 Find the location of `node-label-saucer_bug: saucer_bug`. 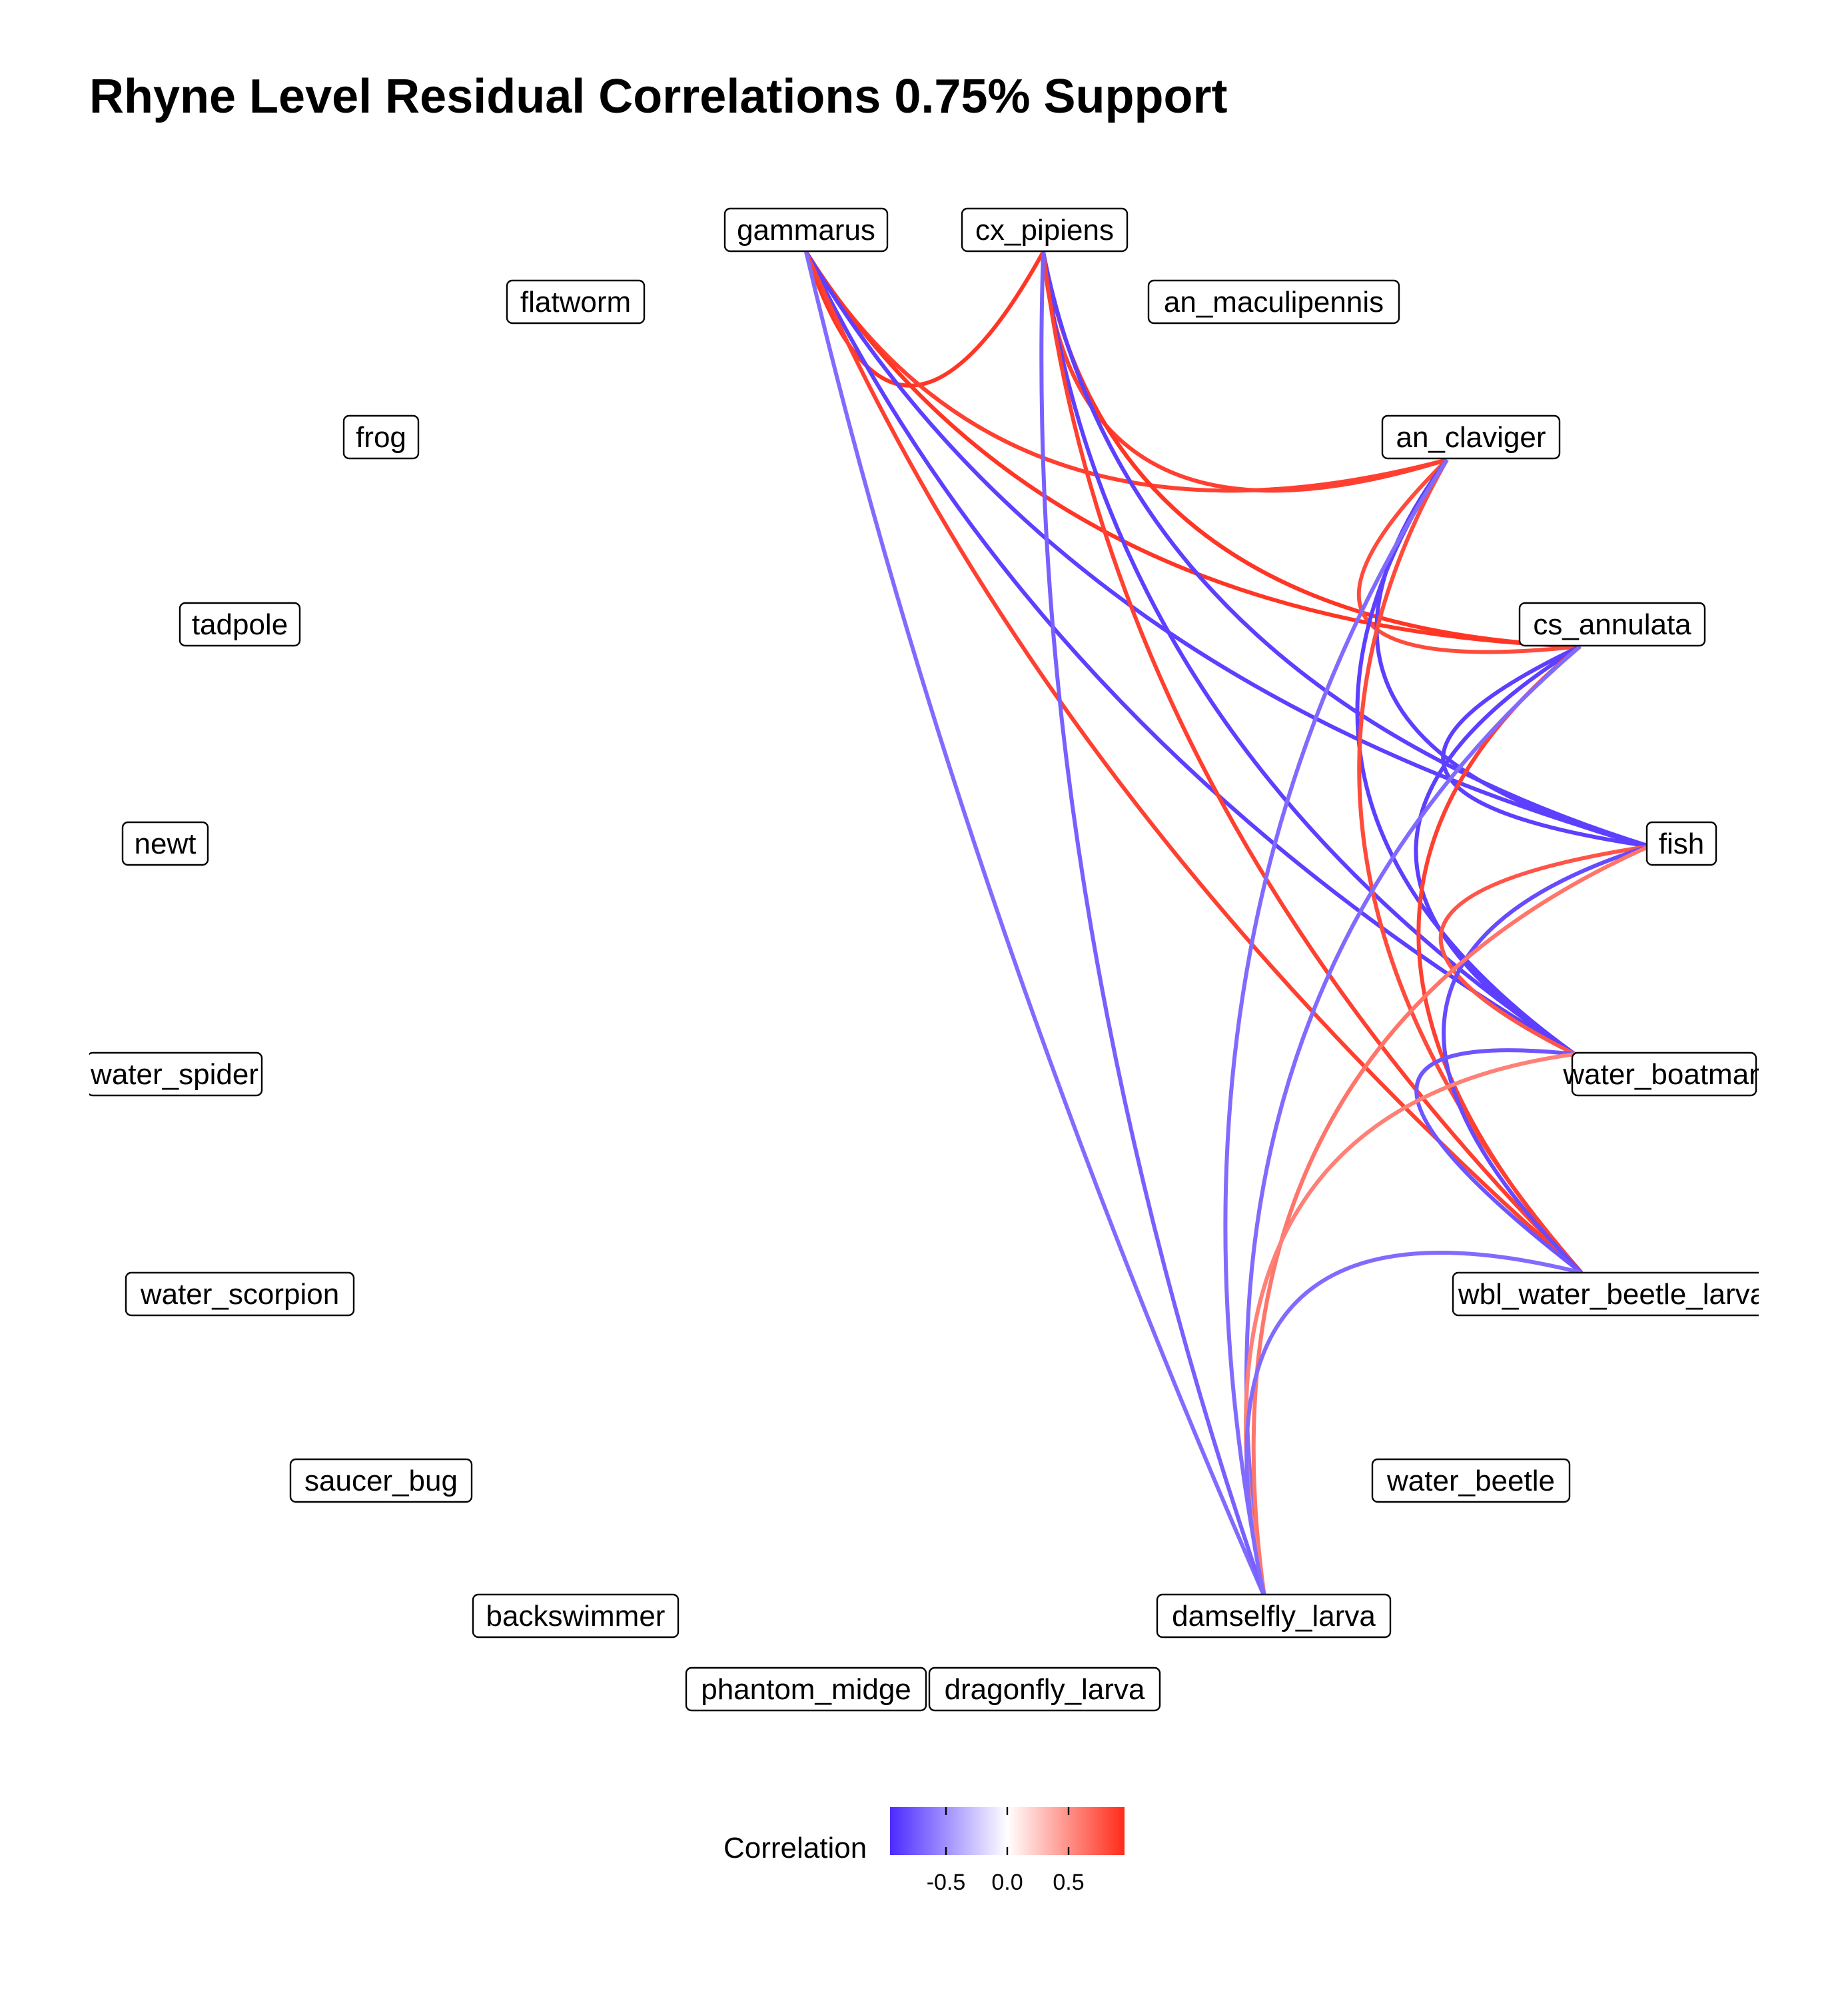

node-label-saucer_bug: saucer_bug is located at coordinates (381, 1481).